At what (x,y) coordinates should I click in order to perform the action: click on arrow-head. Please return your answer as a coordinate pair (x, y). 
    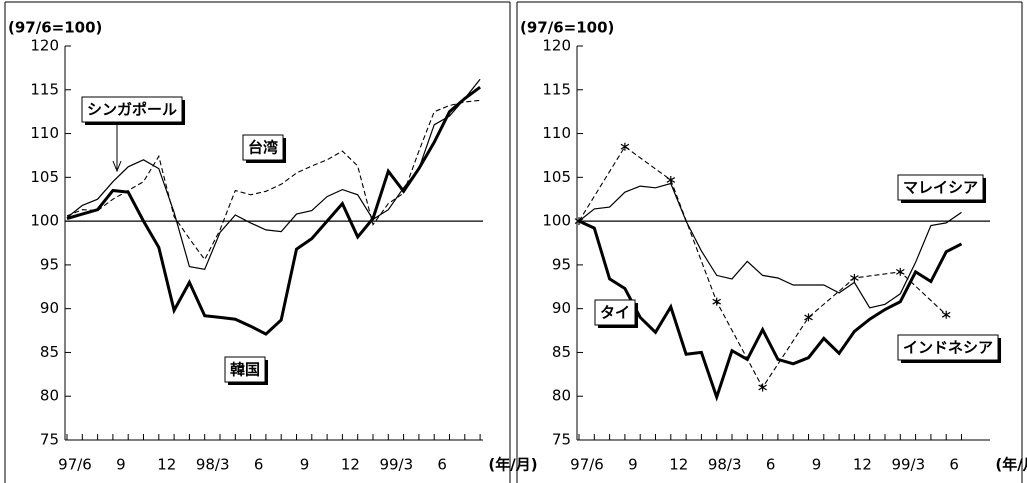
    Looking at the image, I should click on (117, 166).